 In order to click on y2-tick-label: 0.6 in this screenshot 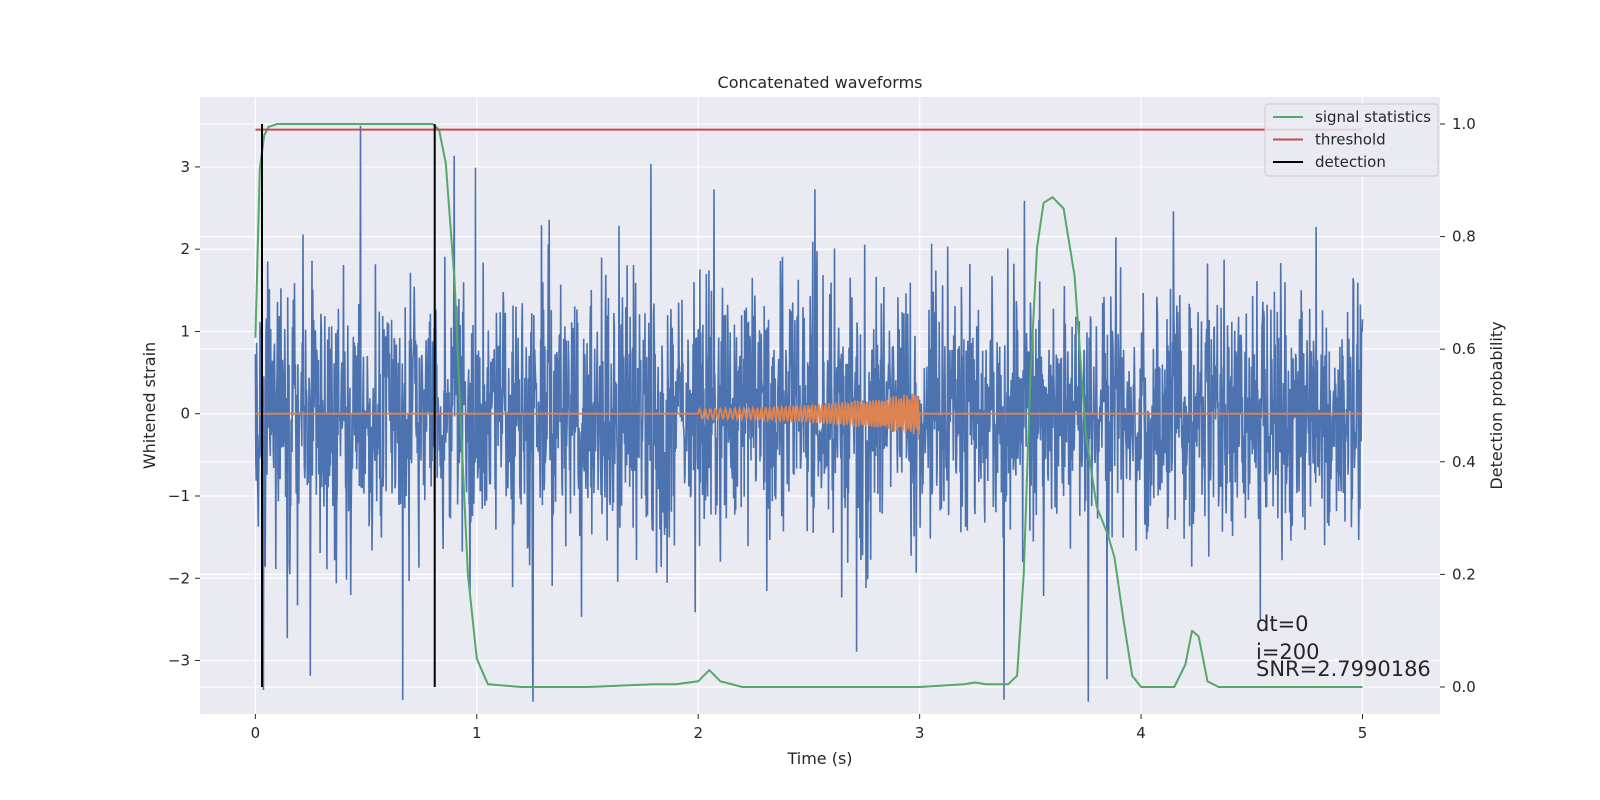, I will do `click(1464, 349)`.